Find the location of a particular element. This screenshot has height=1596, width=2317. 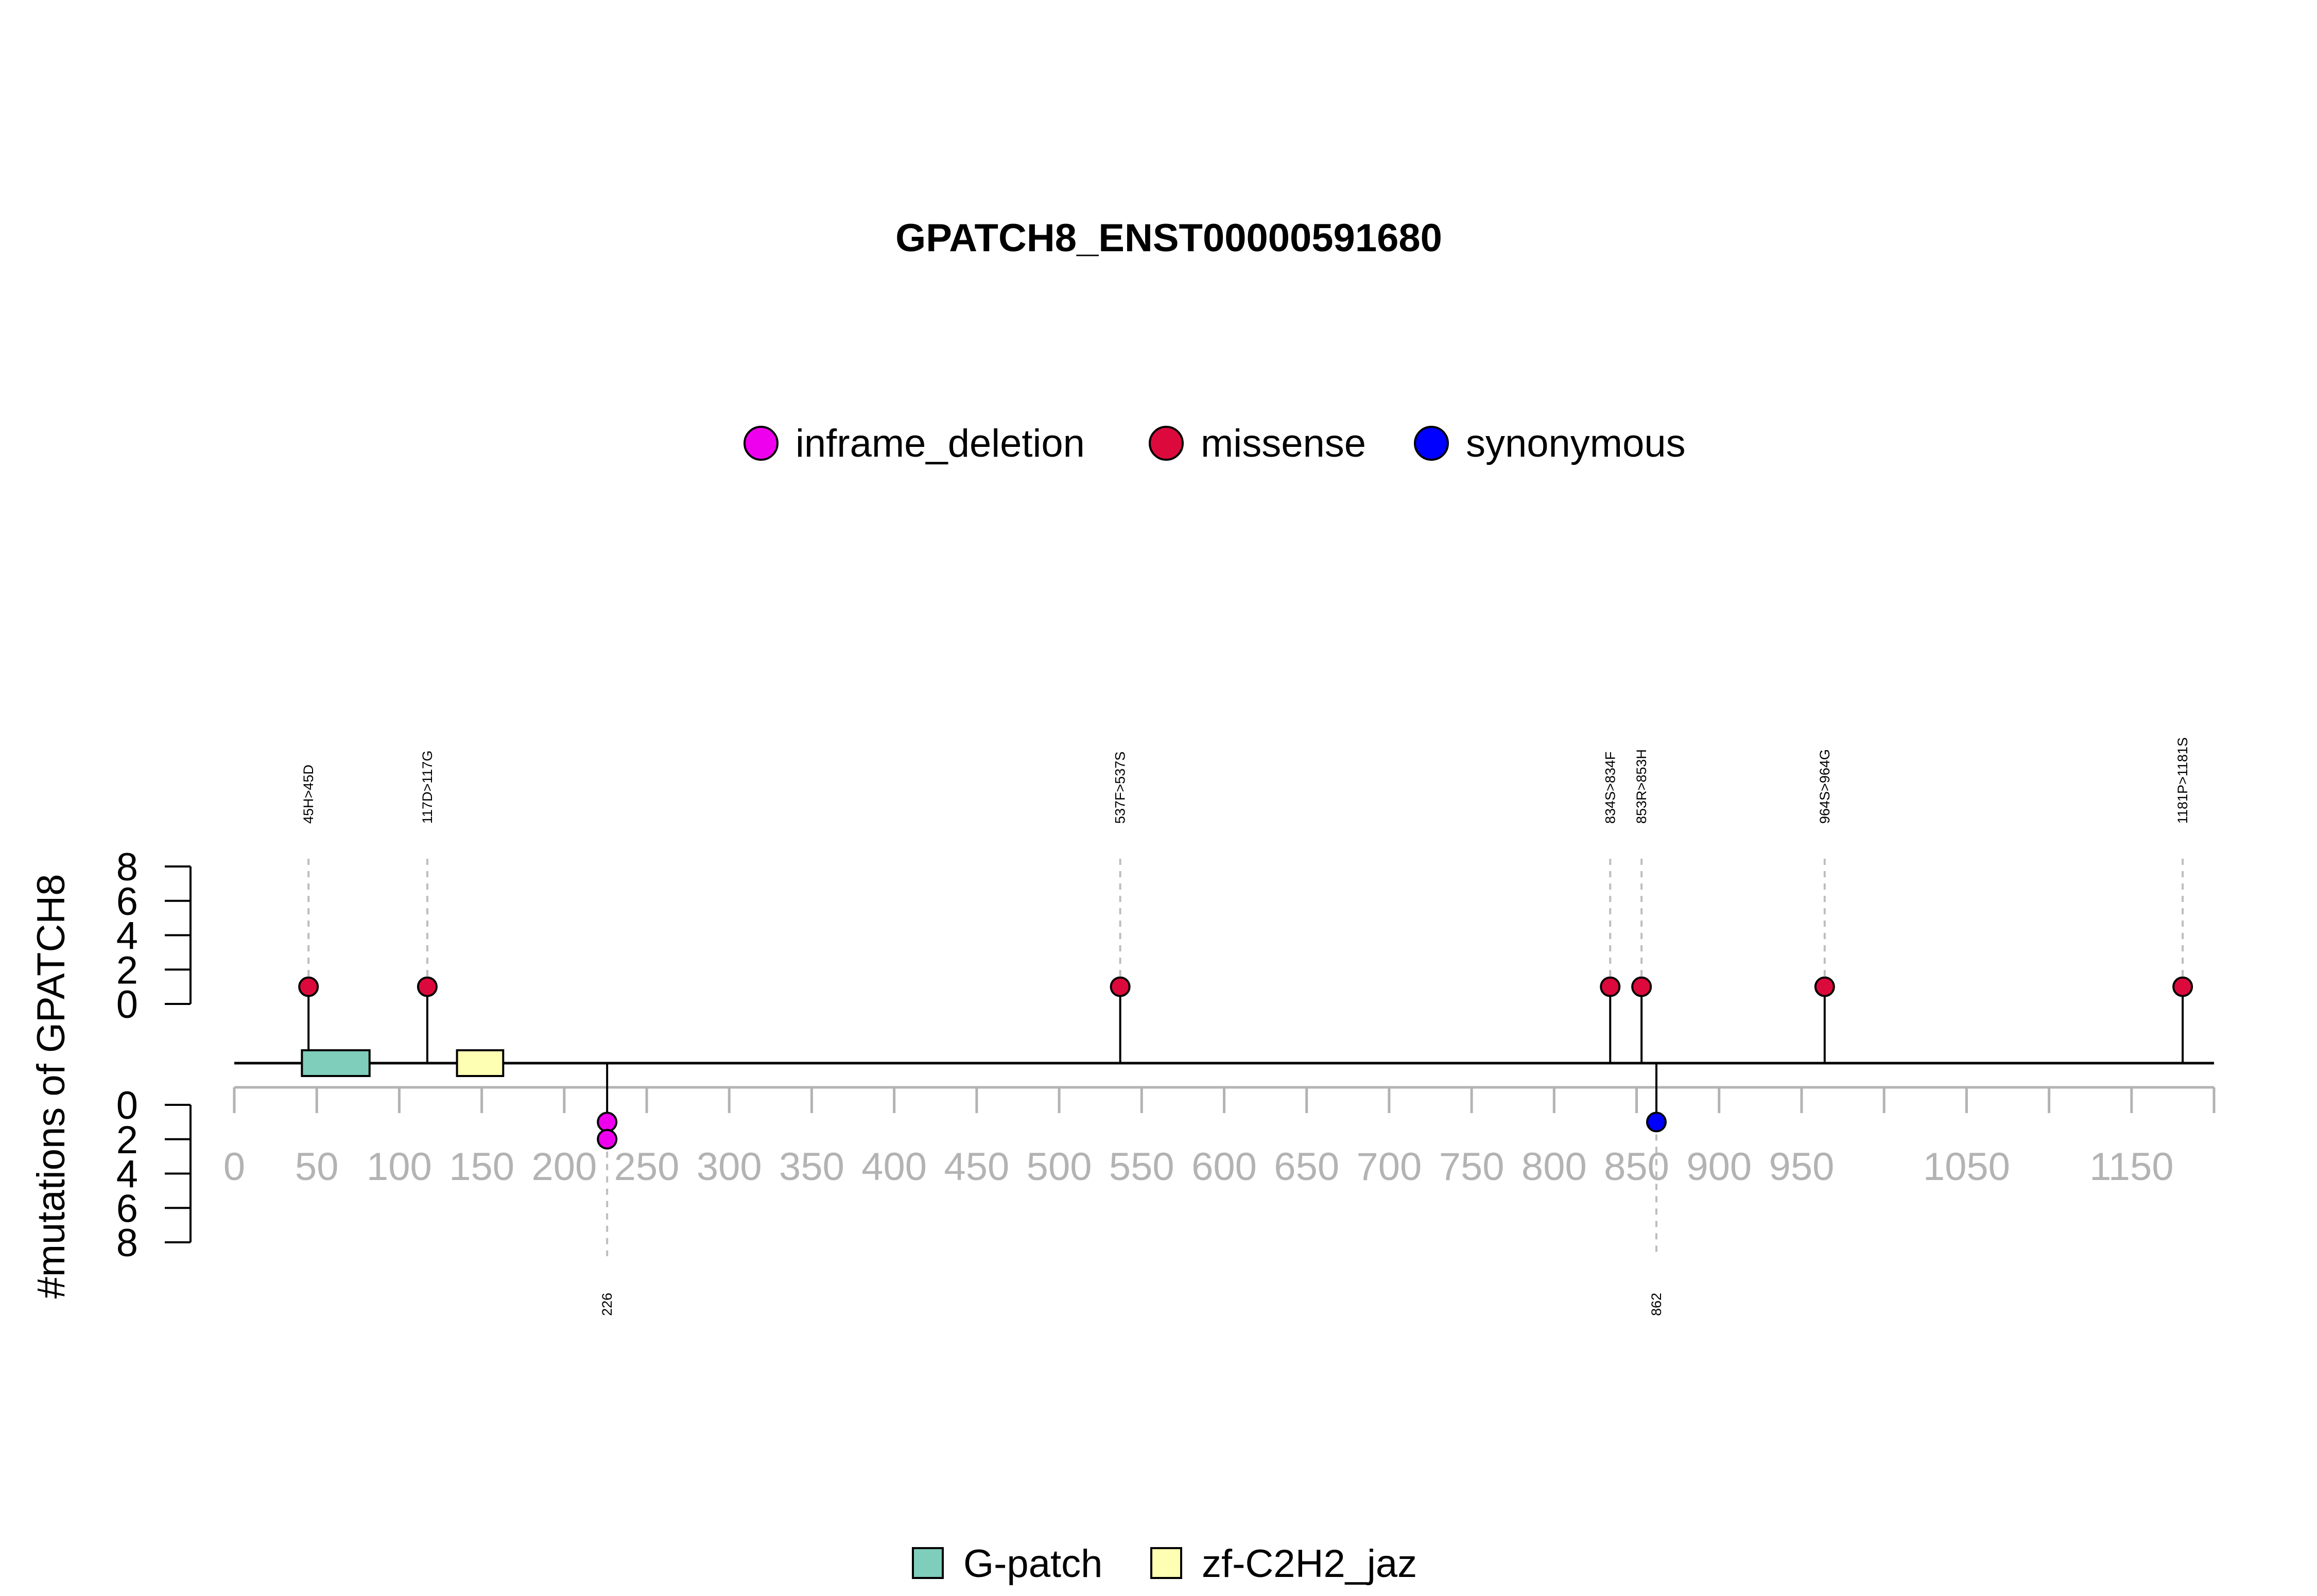

mutation-legend: inframe_deletion missense synonymous is located at coordinates (1214, 443).